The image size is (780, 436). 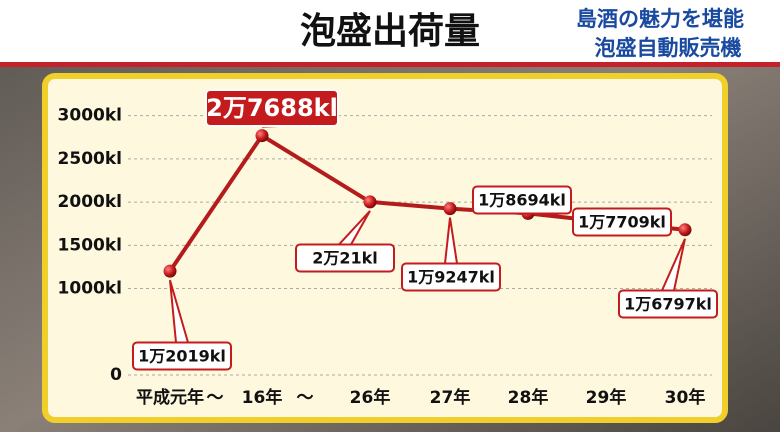 I want to click on x-tick-label: 27年, so click(x=450, y=397).